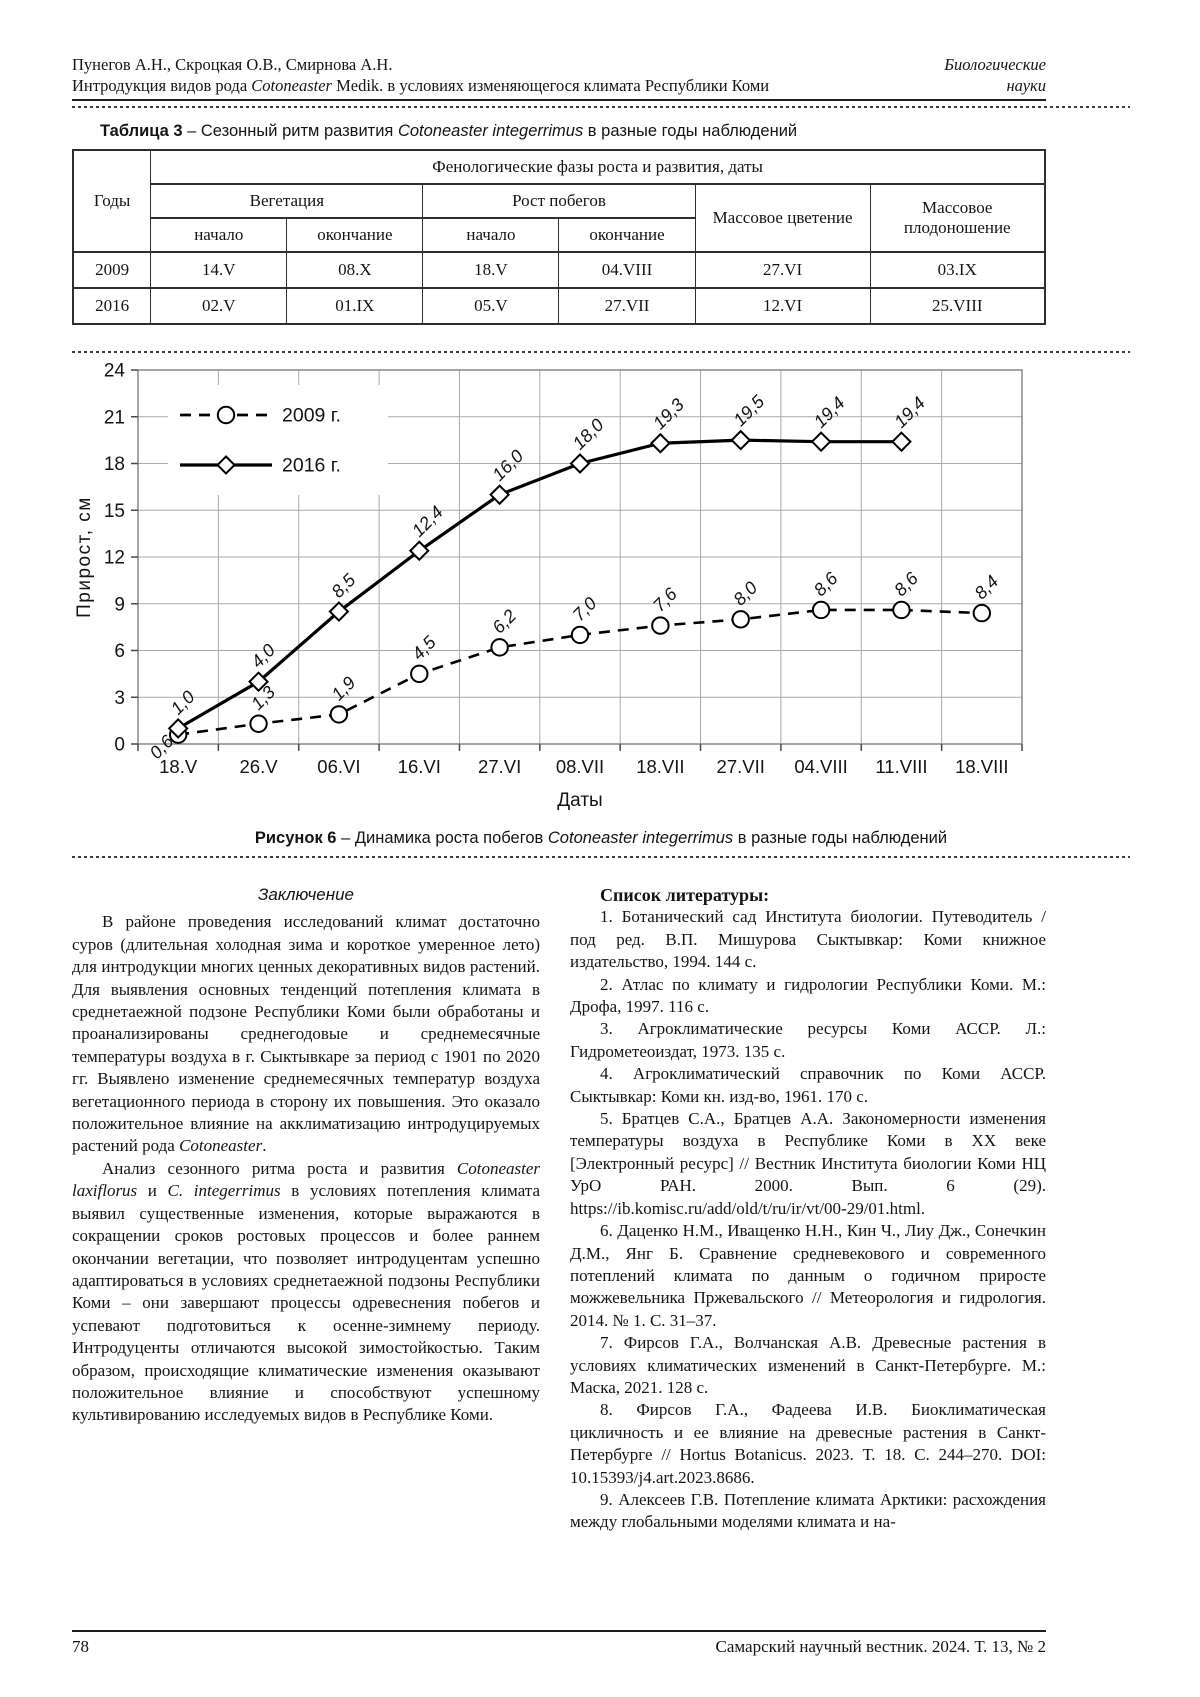 This screenshot has width=1200, height=1697. I want to click on table-cell: 05.V, so click(491, 306).